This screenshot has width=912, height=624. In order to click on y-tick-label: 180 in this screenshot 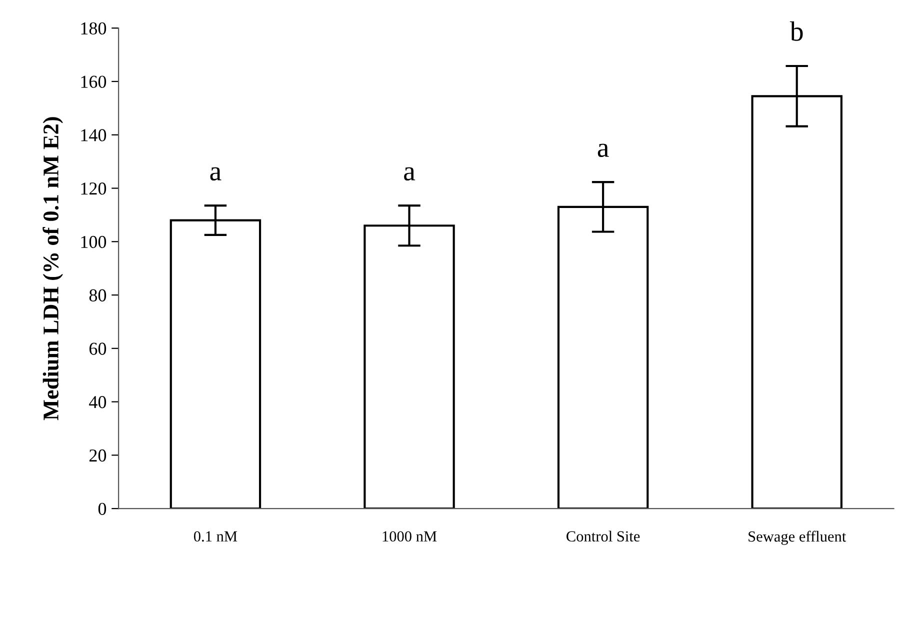, I will do `click(93, 28)`.